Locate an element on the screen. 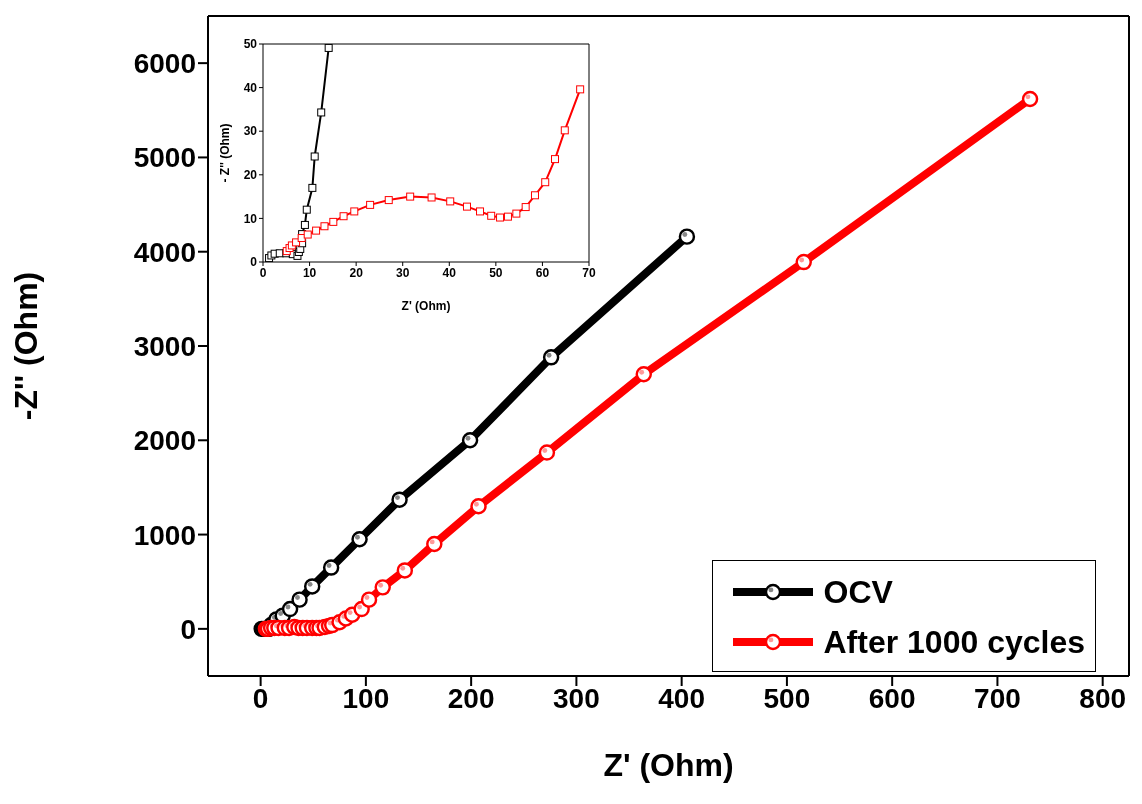 Image resolution: width=1142 pixels, height=804 pixels. x-tick-label: 100 is located at coordinates (366, 698).